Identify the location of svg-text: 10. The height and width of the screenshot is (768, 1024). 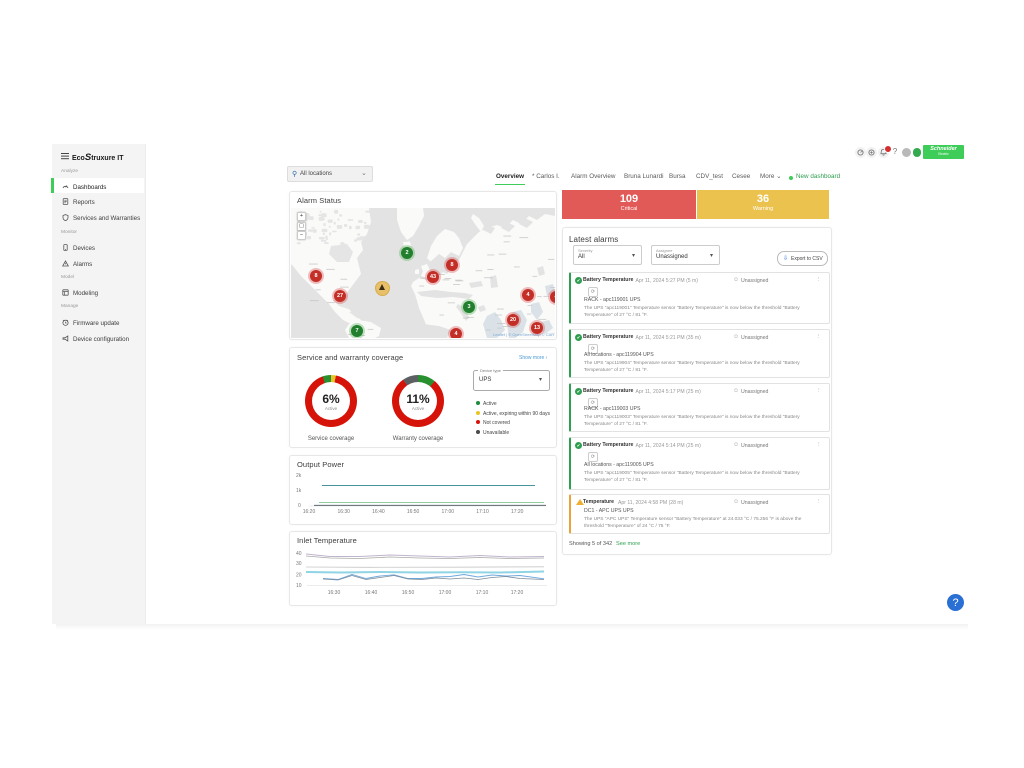
(299, 586).